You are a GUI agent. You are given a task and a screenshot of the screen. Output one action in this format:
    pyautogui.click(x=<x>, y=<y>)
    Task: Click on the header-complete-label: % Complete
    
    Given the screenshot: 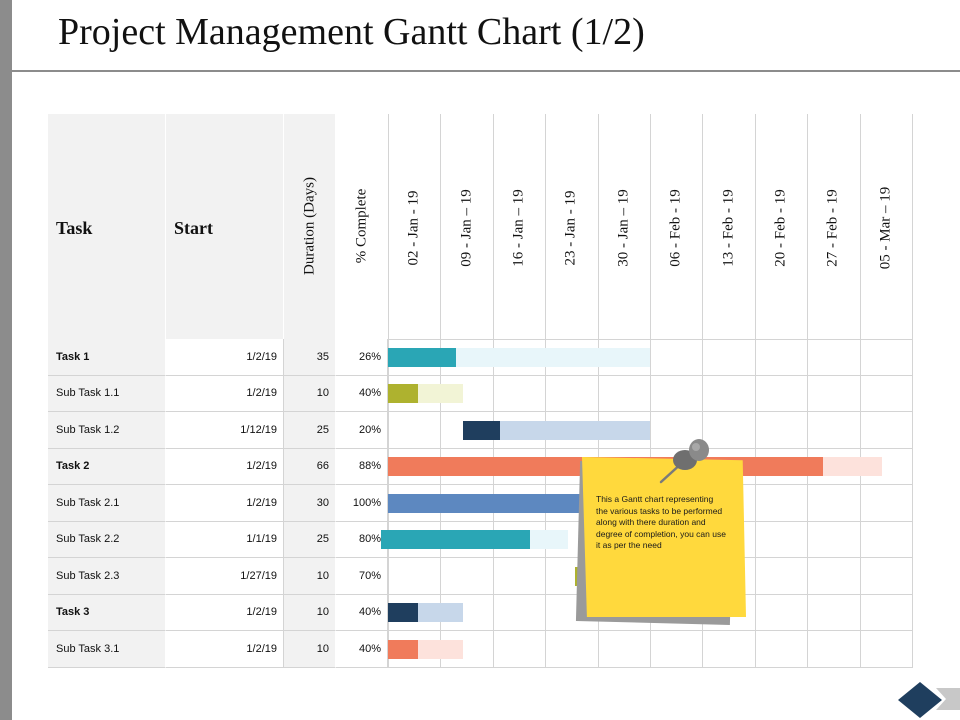 What is the action you would take?
    pyautogui.click(x=361, y=226)
    